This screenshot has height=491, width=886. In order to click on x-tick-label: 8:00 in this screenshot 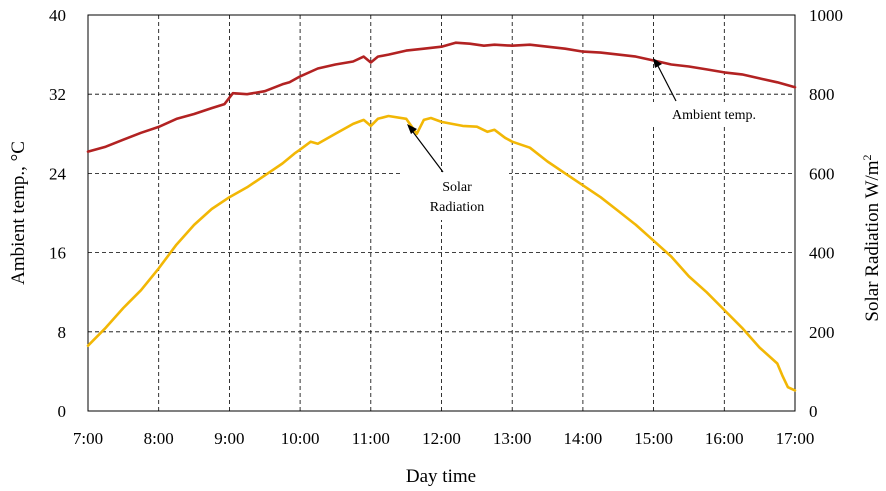, I will do `click(159, 438)`.